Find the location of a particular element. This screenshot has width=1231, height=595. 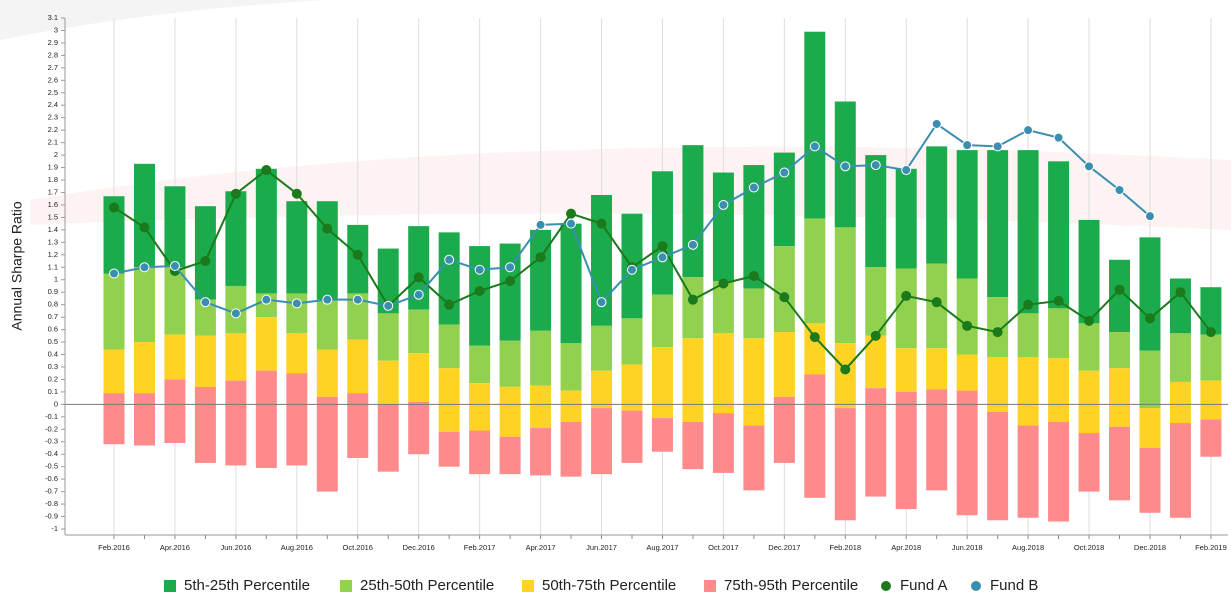

y-tick-label: 2 is located at coordinates (56, 154).